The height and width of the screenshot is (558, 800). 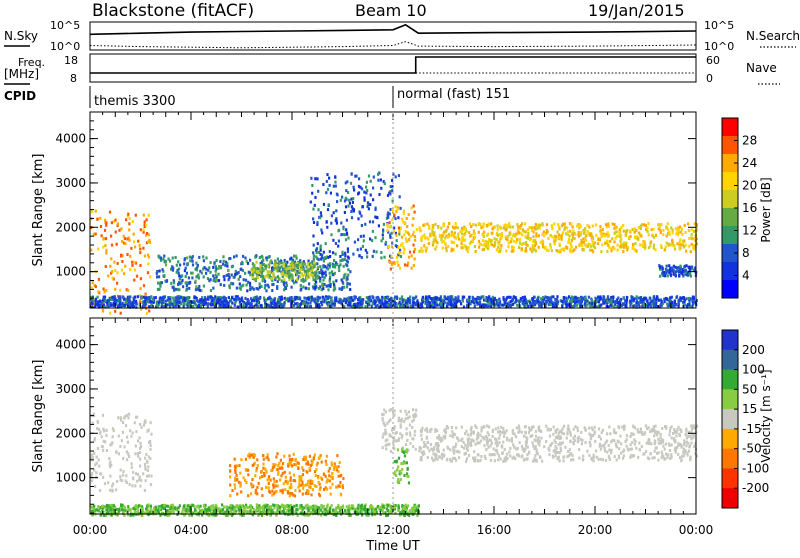 What do you see at coordinates (393, 65) in the screenshot?
I see `freq-series-group` at bounding box center [393, 65].